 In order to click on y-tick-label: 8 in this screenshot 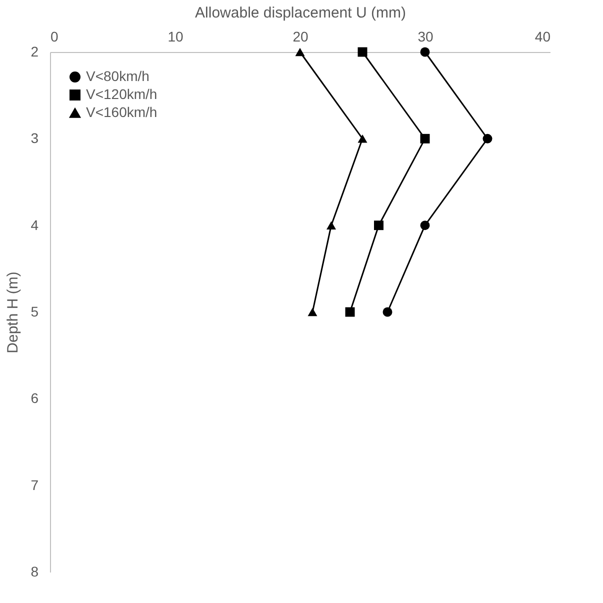, I will do `click(34, 572)`.